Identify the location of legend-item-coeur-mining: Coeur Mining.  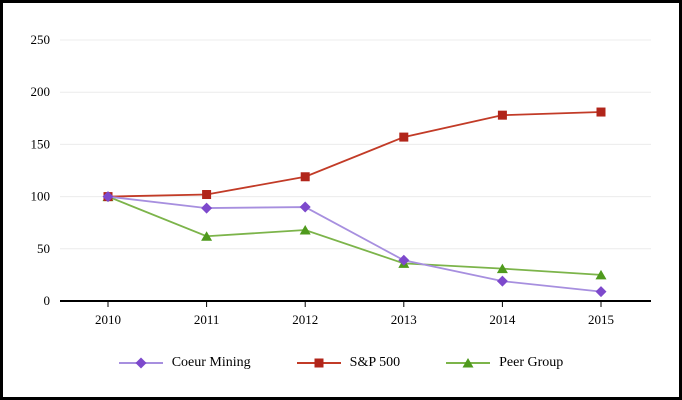
(184, 363).